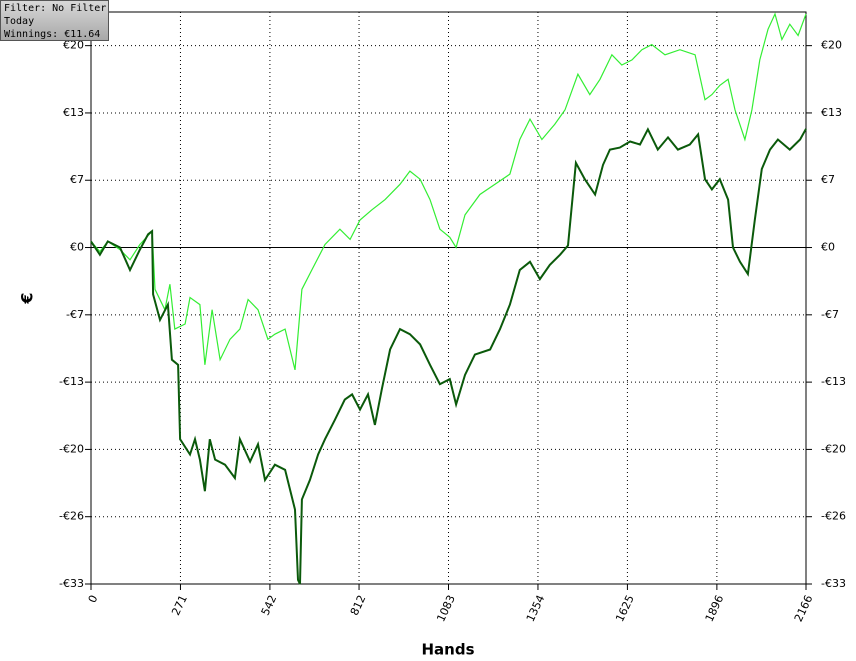  What do you see at coordinates (446, 608) in the screenshot?
I see `x-tick-label: 1083` at bounding box center [446, 608].